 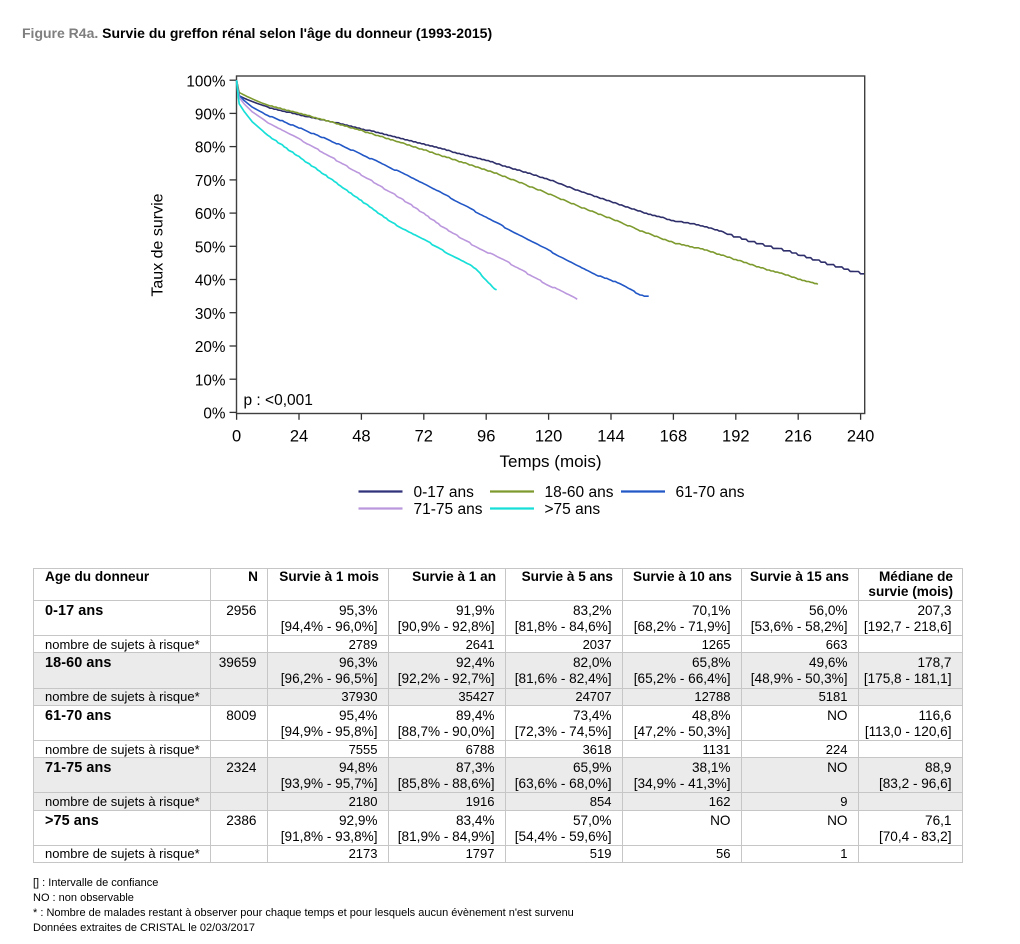 What do you see at coordinates (798, 437) in the screenshot?
I see `svg-text: 216` at bounding box center [798, 437].